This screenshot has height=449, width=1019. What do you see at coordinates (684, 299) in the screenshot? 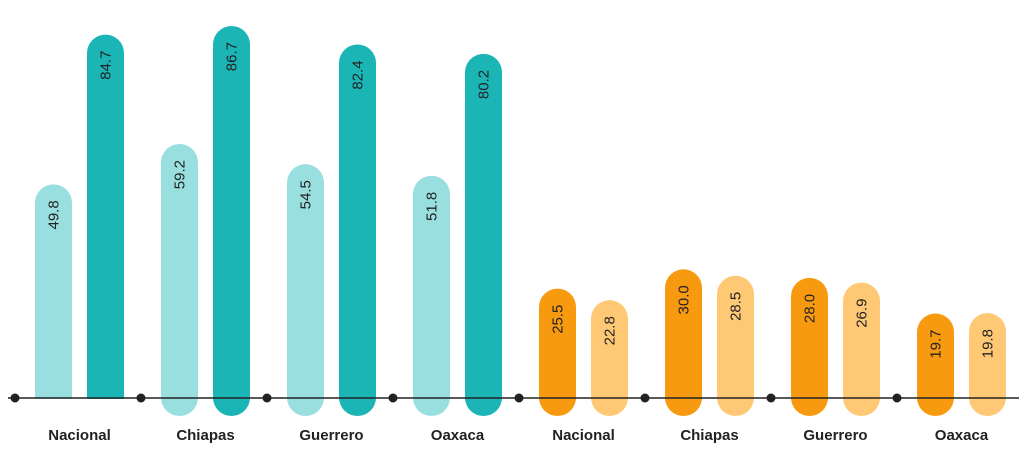
I see `bar-value-label: 30.0` at bounding box center [684, 299].